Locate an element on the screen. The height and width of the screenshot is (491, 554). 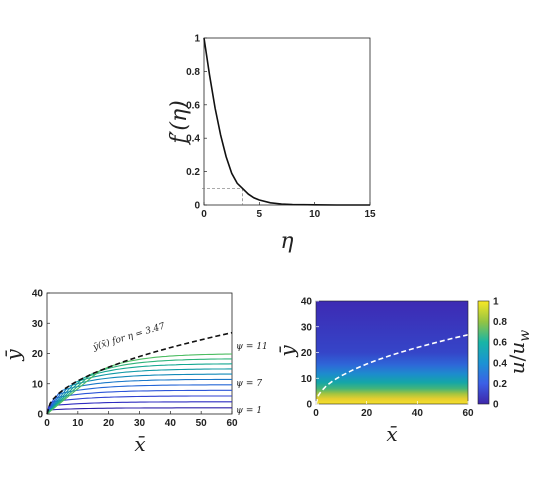
fprime-plot-frame is located at coordinates (287, 121).